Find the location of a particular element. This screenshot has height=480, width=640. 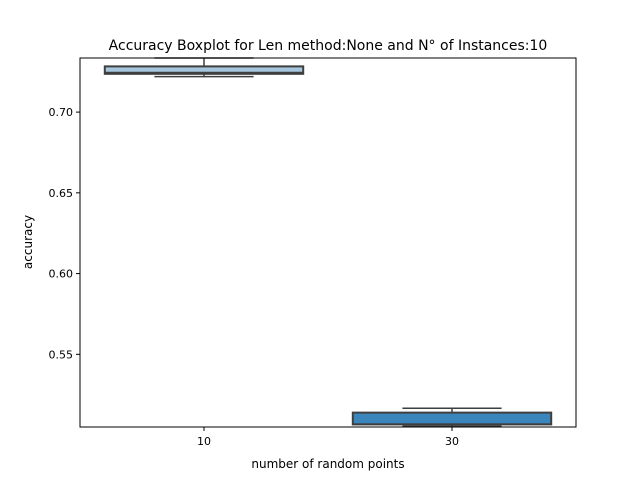

y-tick-label: 0.55 is located at coordinates (61, 354).